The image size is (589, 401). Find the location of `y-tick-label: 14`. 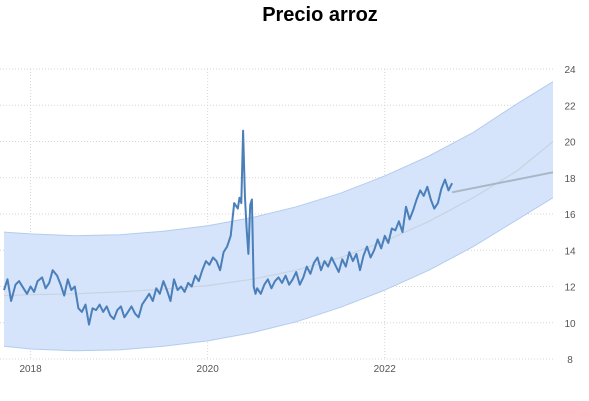

y-tick-label: 14 is located at coordinates (570, 251).